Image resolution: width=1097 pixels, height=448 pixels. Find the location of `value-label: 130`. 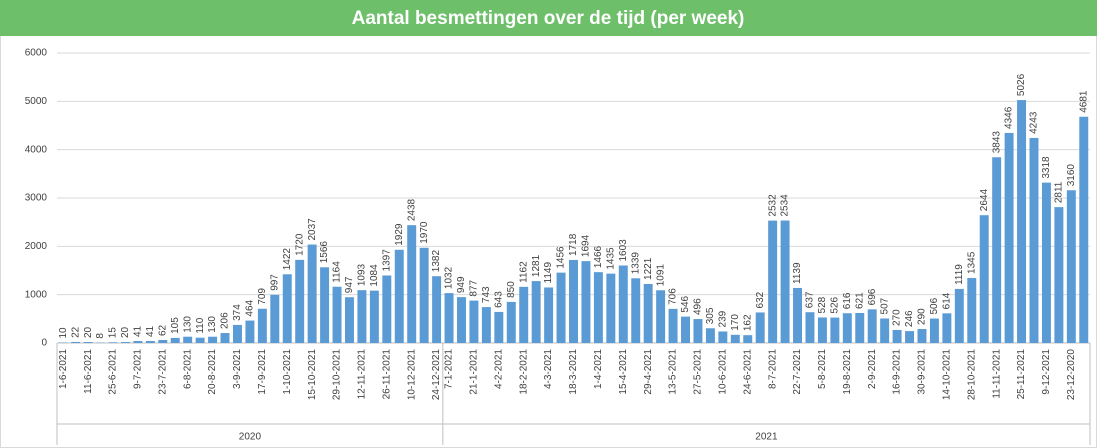

value-label: 130 is located at coordinates (187, 324).